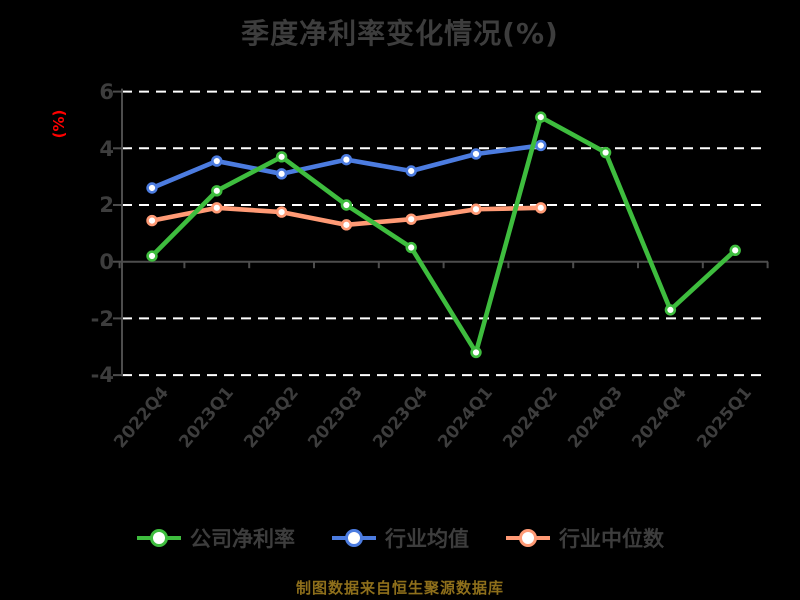 This screenshot has height=600, width=800. What do you see at coordinates (427, 539) in the screenshot?
I see `legend-label: 行业均值` at bounding box center [427, 539].